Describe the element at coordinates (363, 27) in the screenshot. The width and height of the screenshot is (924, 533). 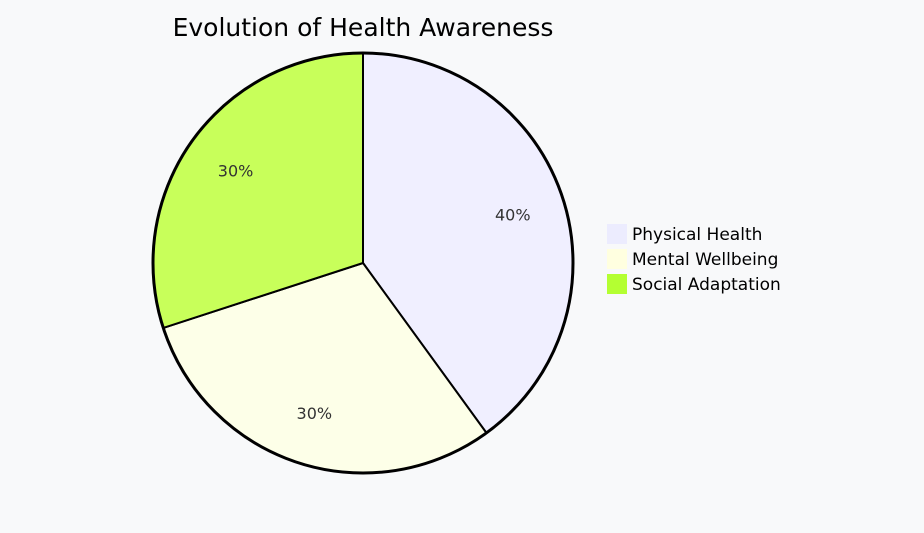
I see `chart-title: Evolution of Health Awareness` at that location.